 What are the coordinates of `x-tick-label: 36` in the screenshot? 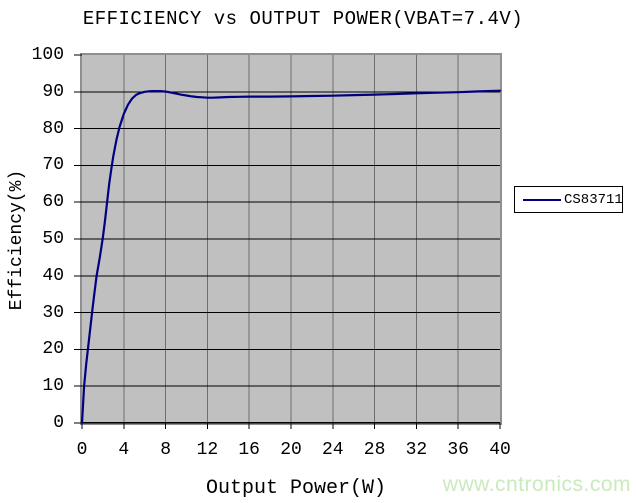 It's located at (458, 450).